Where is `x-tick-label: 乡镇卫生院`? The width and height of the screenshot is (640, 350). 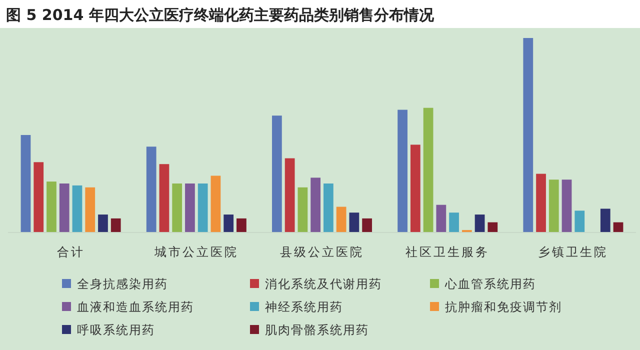
x-tick-label: 乡镇卫生院 is located at coordinates (573, 252).